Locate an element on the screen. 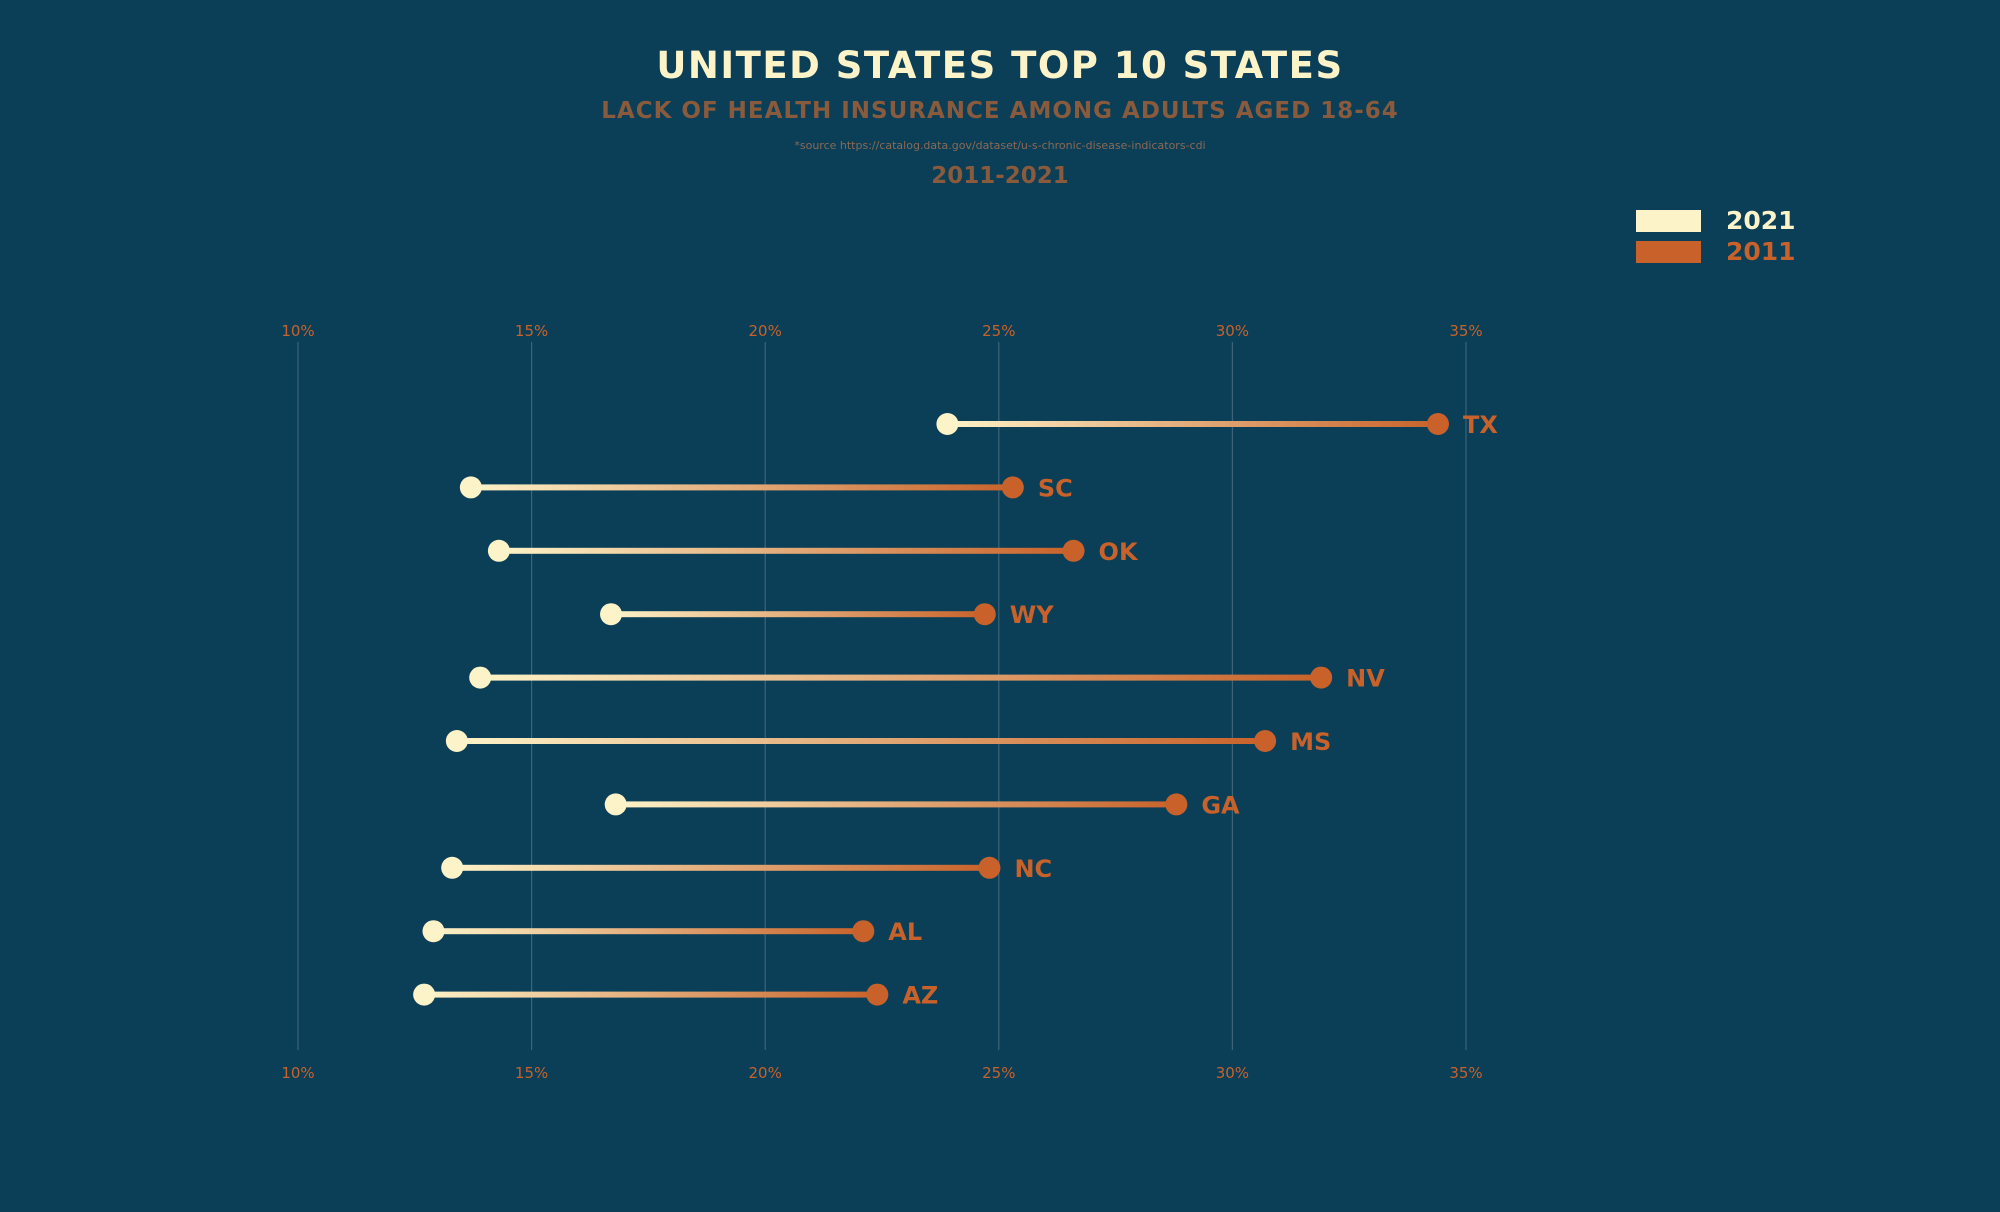  dumbbell-row-sc: SC is located at coordinates (766, 488).